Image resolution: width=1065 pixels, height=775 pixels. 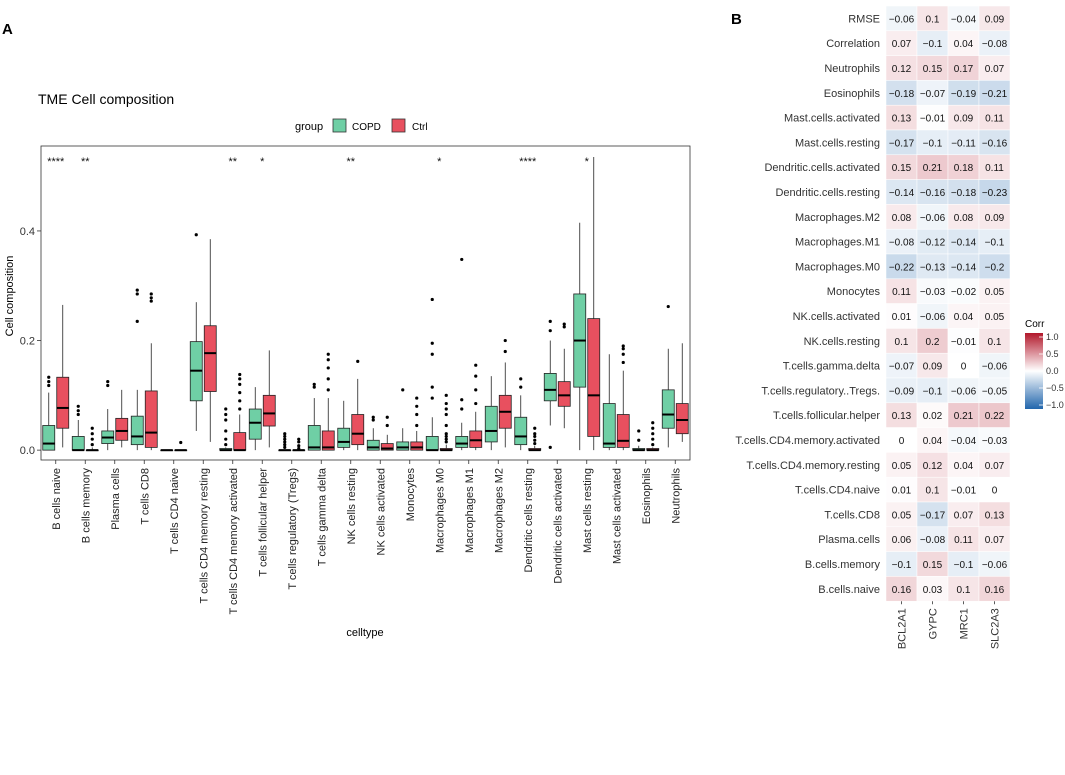 What do you see at coordinates (964, 168) in the screenshot?
I see `heatmap-cell-value: 0.18` at bounding box center [964, 168].